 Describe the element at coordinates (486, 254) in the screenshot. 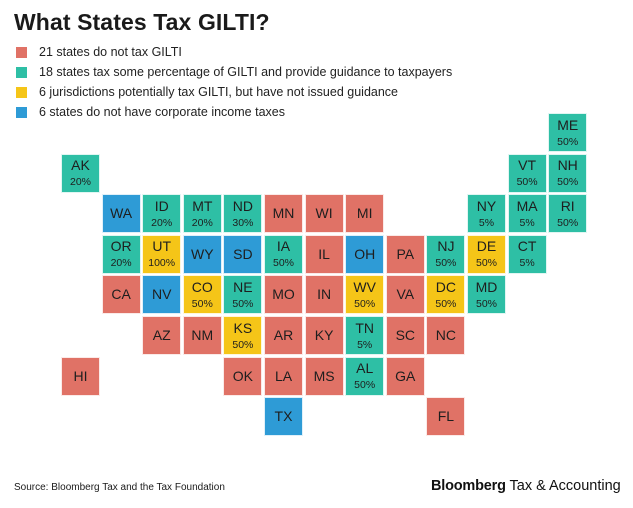

I see `state-tile-de: DE 50%` at that location.